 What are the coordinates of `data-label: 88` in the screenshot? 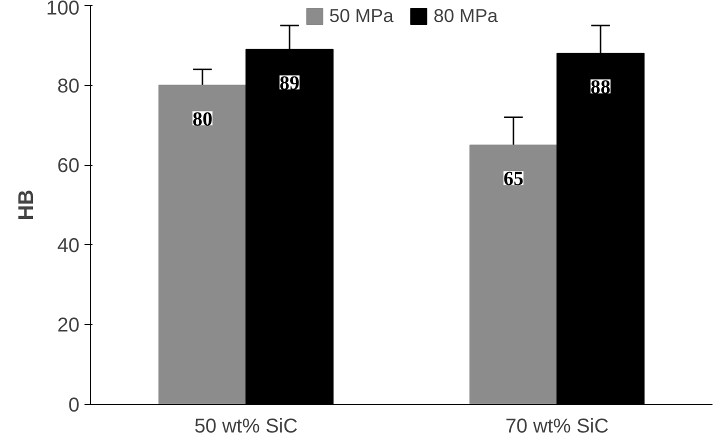 It's located at (600, 87).